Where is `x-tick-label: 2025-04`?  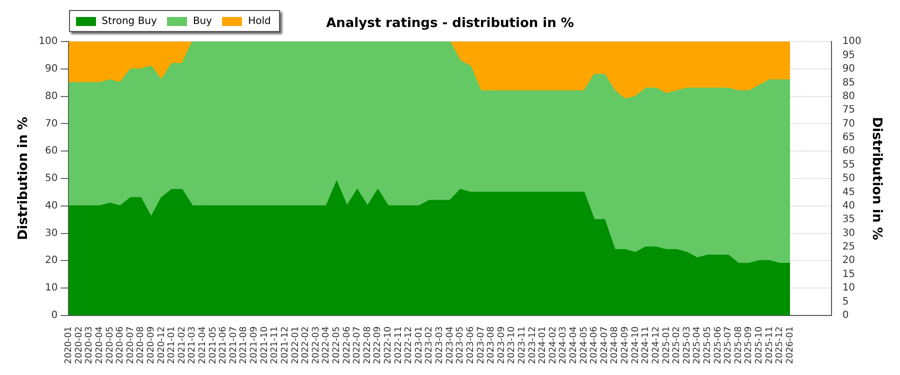 x-tick-label: 2025-04 is located at coordinates (697, 345).